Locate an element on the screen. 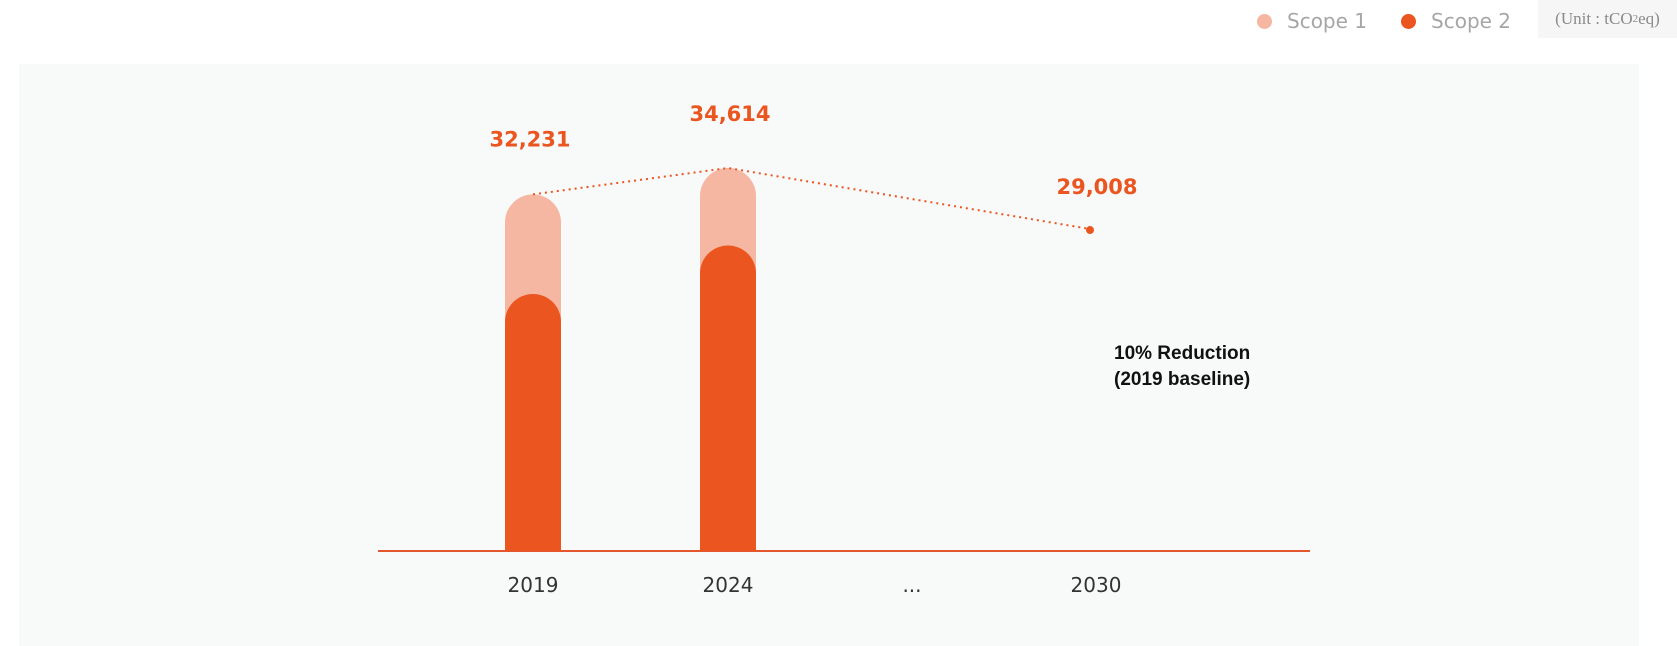  legend-item-scope-2: Scope 2 is located at coordinates (1456, 21).